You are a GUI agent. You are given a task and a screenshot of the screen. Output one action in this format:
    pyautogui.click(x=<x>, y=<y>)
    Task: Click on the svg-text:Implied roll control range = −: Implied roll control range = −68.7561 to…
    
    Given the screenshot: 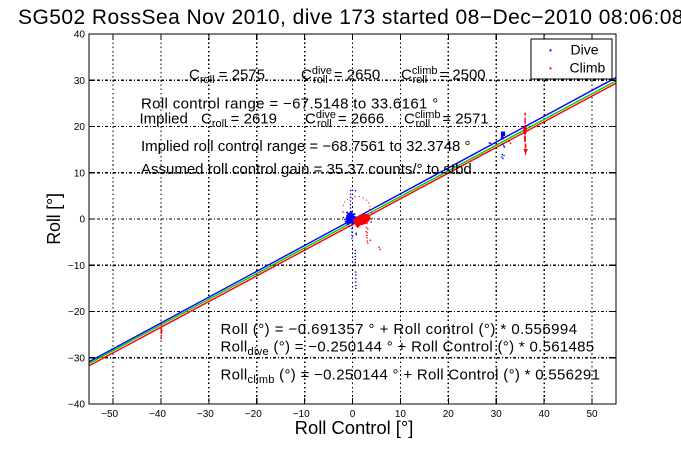 What is the action you would take?
    pyautogui.click(x=306, y=146)
    